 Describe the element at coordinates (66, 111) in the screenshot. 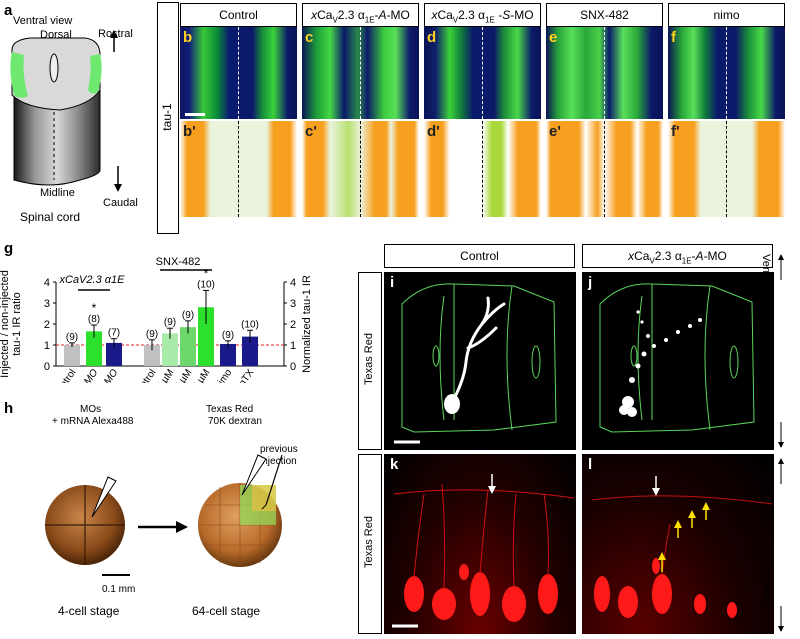

I see `spinal-cord-diagram` at that location.